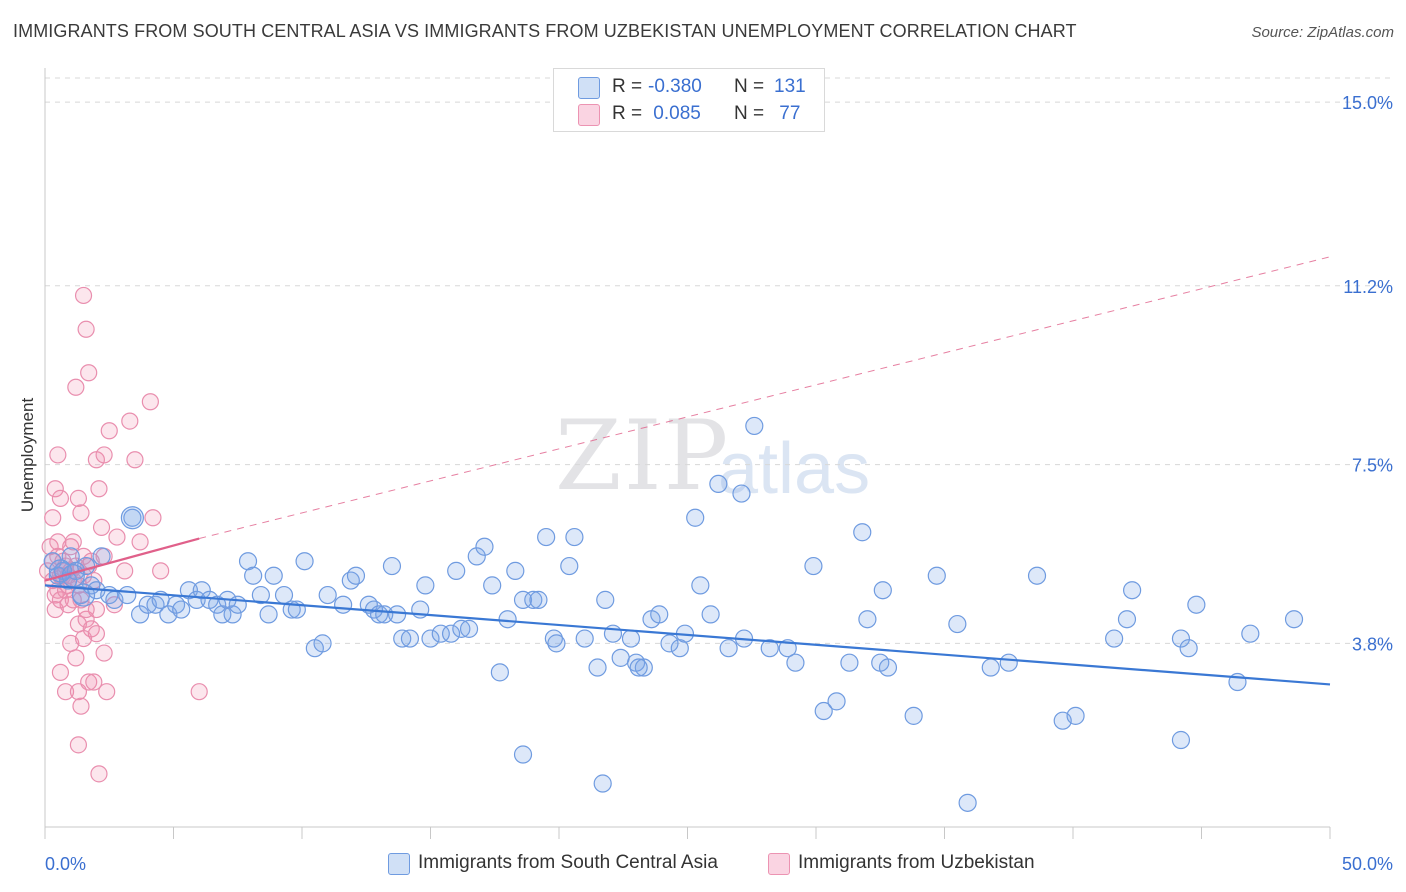  I want to click on y-tick-label: 11.2%, so click(1368, 287).